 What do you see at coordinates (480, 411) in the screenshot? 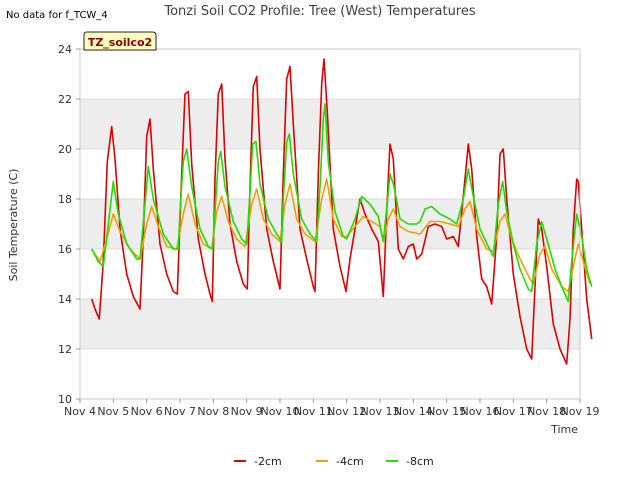
I see `x-tick-label: Nov 16` at bounding box center [480, 411].